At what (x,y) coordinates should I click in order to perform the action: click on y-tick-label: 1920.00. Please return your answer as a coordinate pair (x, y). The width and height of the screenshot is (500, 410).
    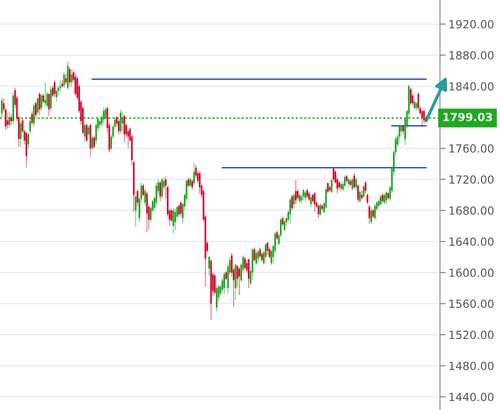
    Looking at the image, I should click on (472, 24).